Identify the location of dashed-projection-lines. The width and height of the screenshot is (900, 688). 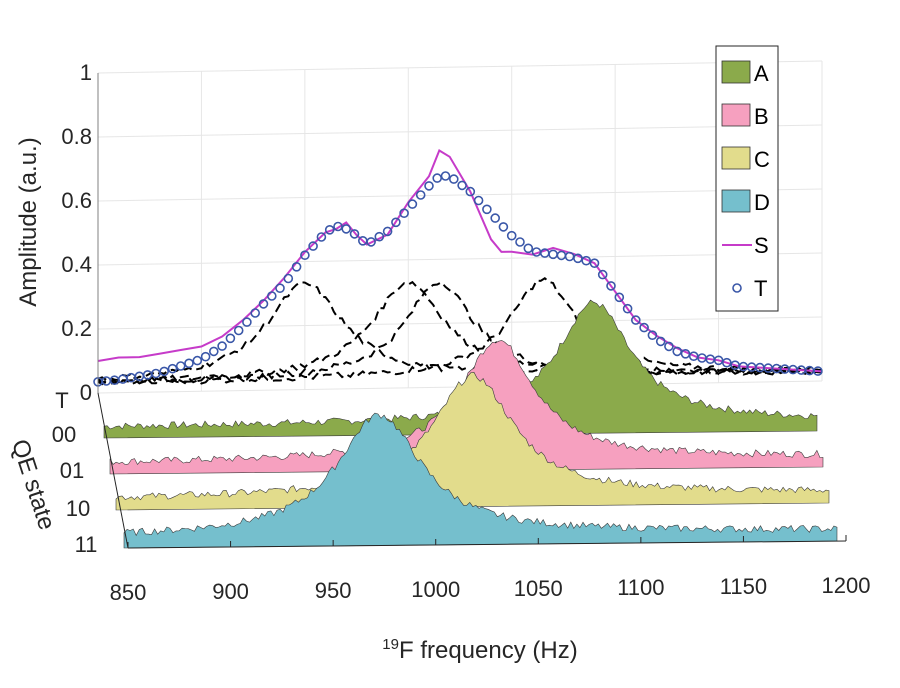
(460, 332).